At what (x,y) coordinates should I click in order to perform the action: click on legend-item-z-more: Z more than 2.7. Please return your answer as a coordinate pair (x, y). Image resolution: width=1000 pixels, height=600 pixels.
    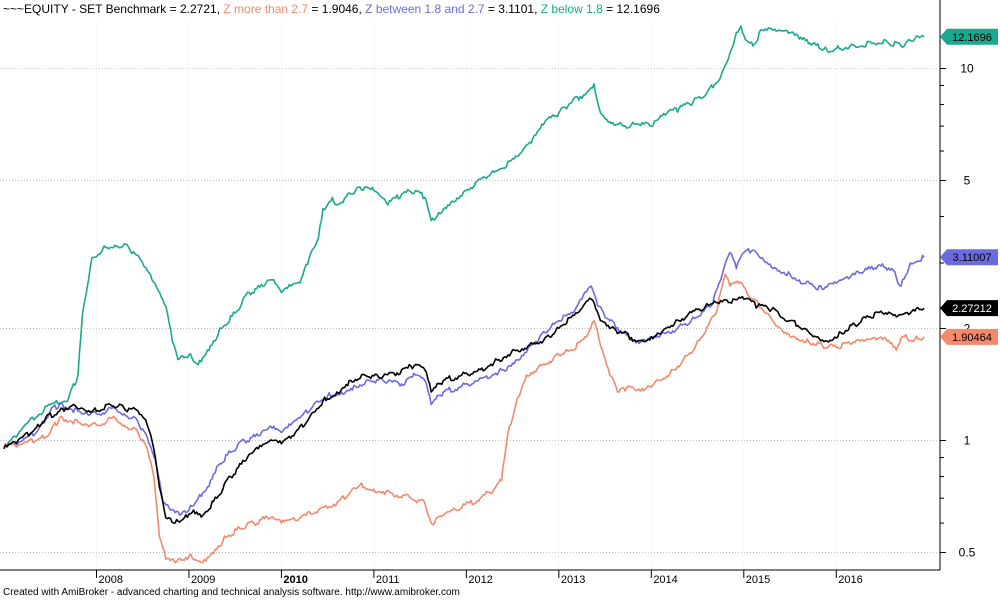
    Looking at the image, I should click on (265, 9).